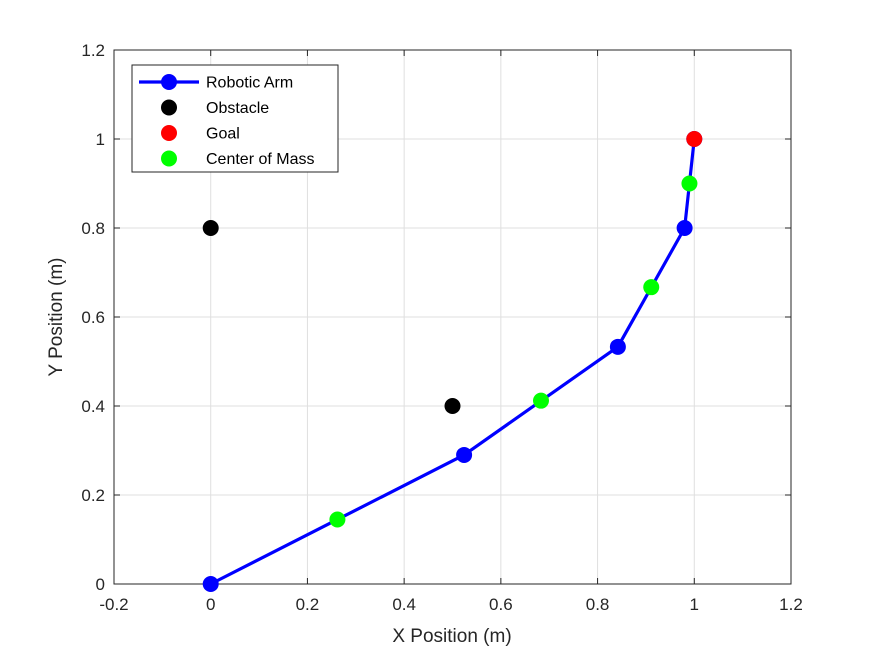  What do you see at coordinates (791, 604) in the screenshot?
I see `x-tick-label: 1.2` at bounding box center [791, 604].